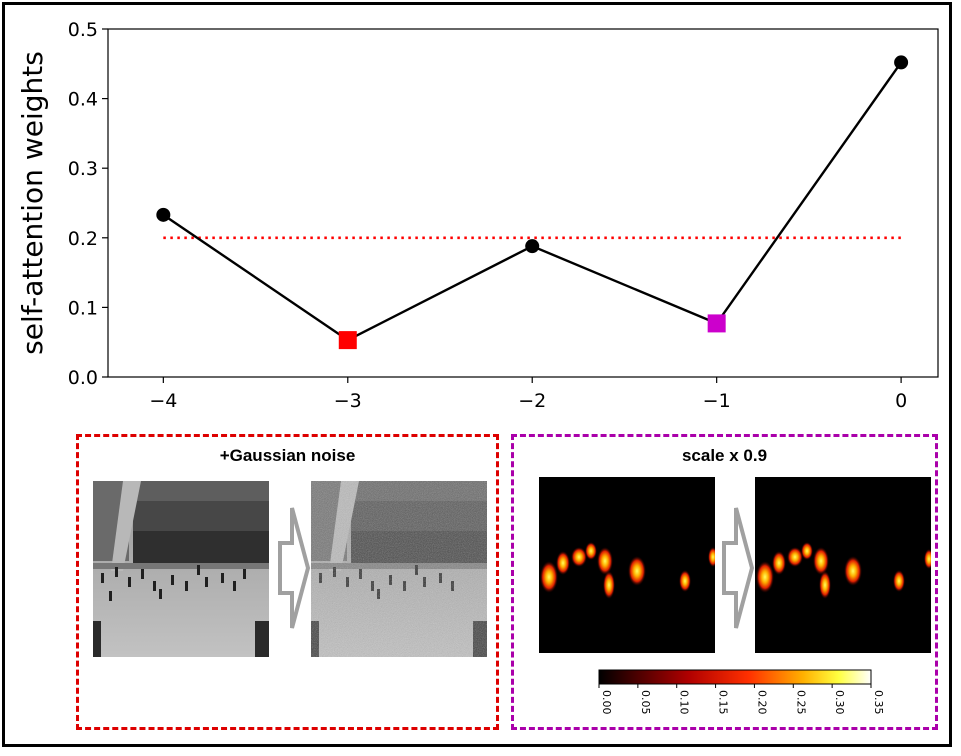 This screenshot has width=961, height=756. Describe the element at coordinates (83, 30) in the screenshot. I see `y-tick-label: 0.5` at that location.